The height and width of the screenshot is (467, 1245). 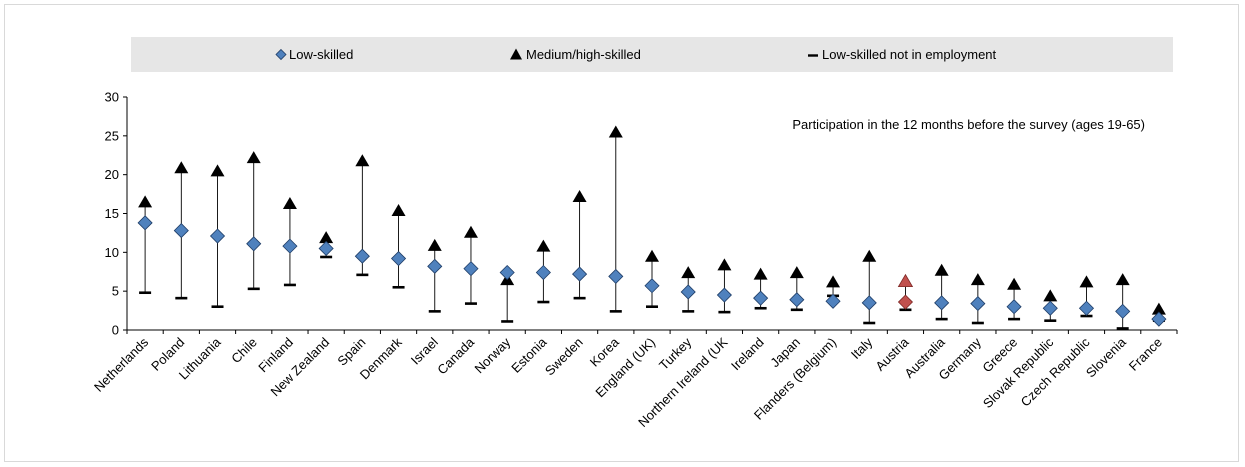 I want to click on point-low-skilled-ireland, so click(x=761, y=298).